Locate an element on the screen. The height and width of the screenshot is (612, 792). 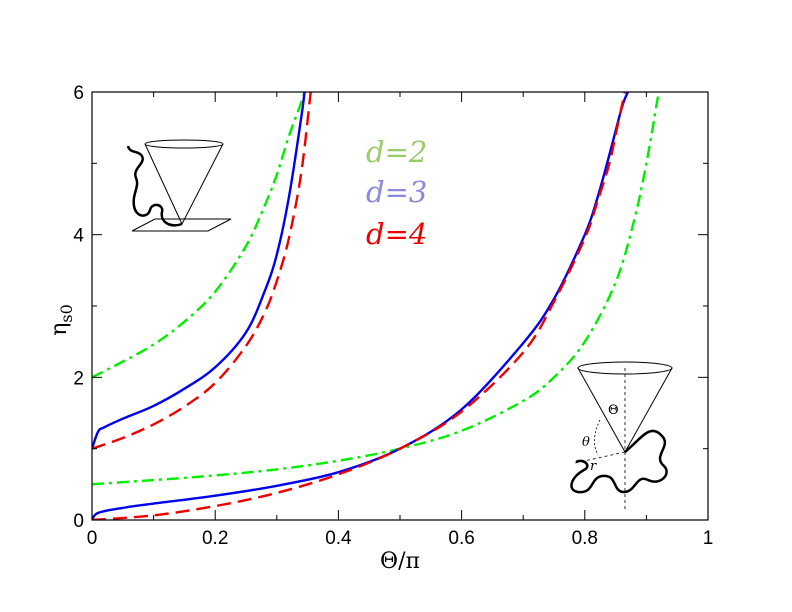
x-tick-label: 0 is located at coordinates (92, 538).